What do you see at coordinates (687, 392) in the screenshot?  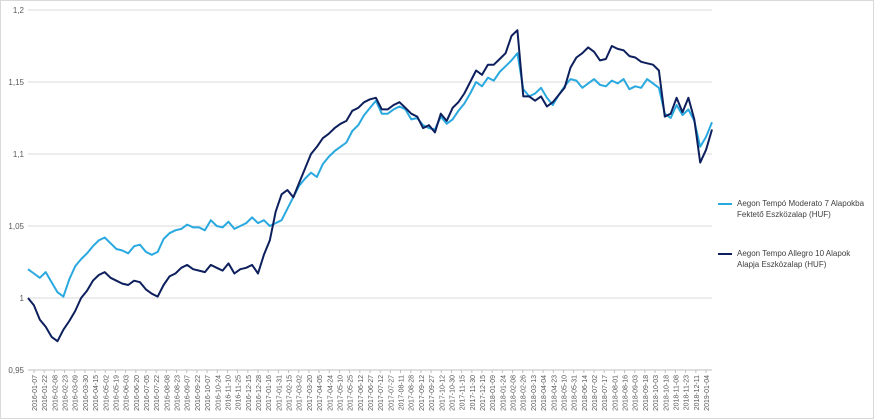 I see `x-tick-label: 2018-11-23` at bounding box center [687, 392].